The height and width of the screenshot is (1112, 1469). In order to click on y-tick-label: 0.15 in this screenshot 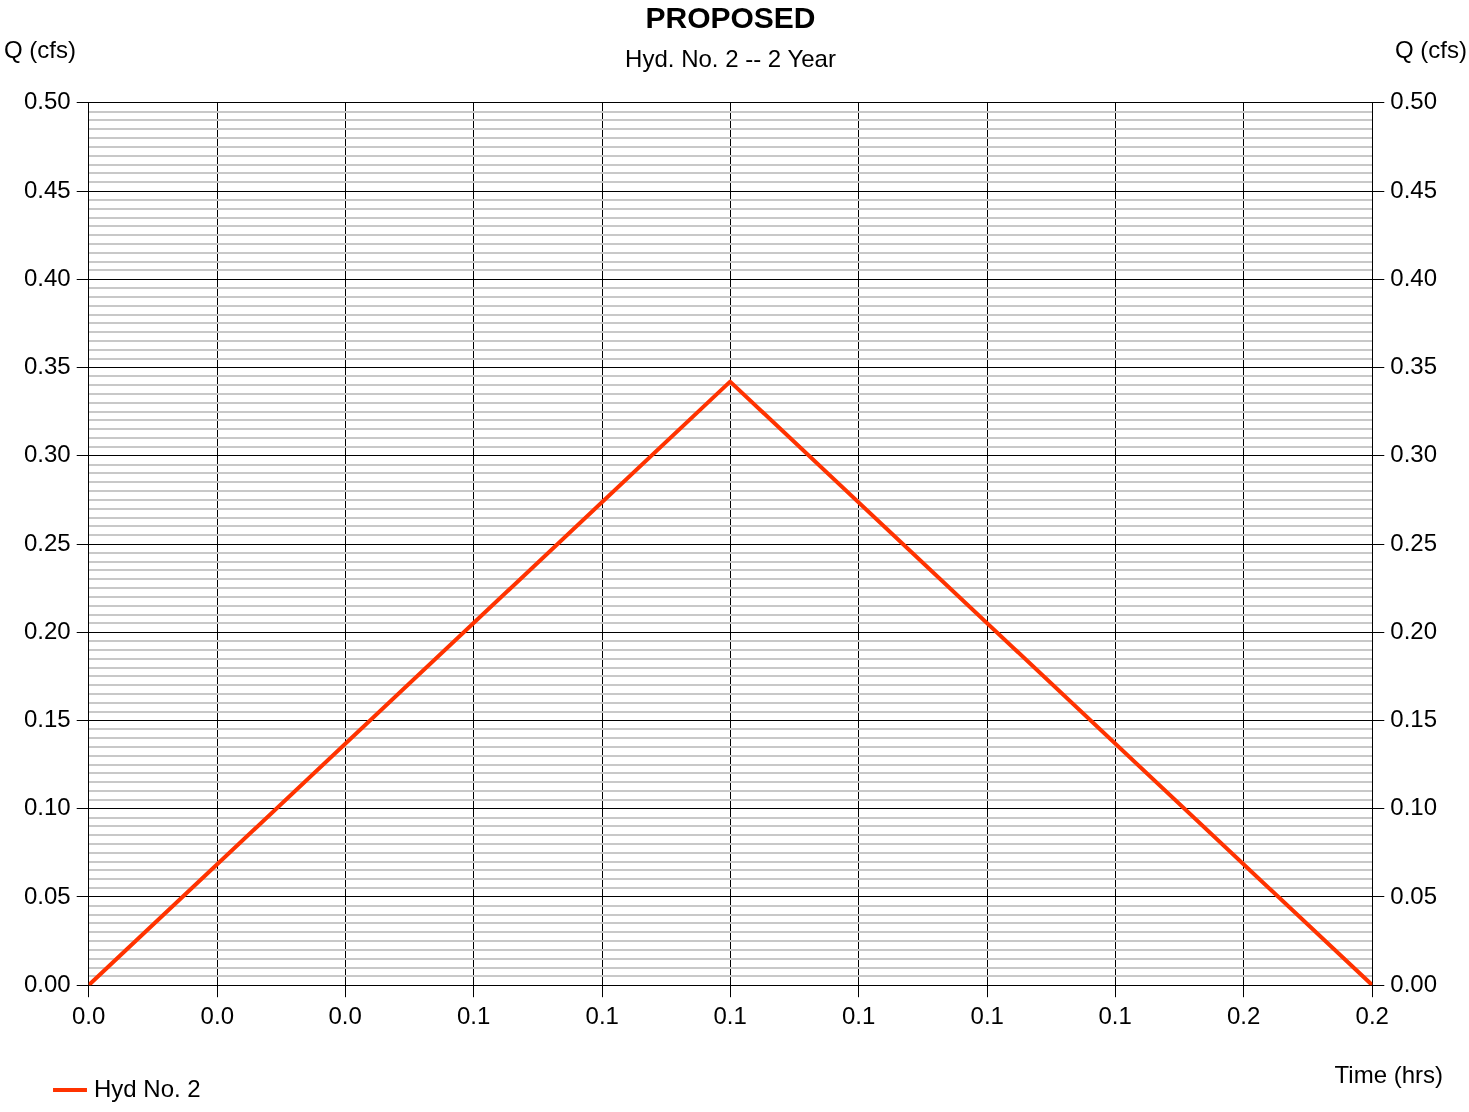, I will do `click(47, 719)`.